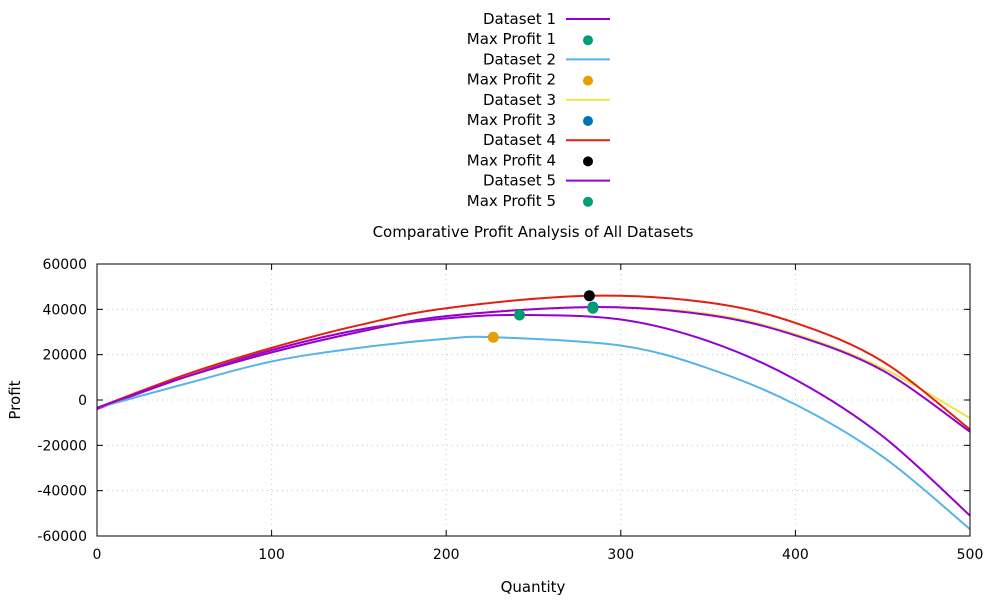 This screenshot has height=603, width=994. Describe the element at coordinates (511, 39) in the screenshot. I see `legend-label: Max Profit 1` at that location.